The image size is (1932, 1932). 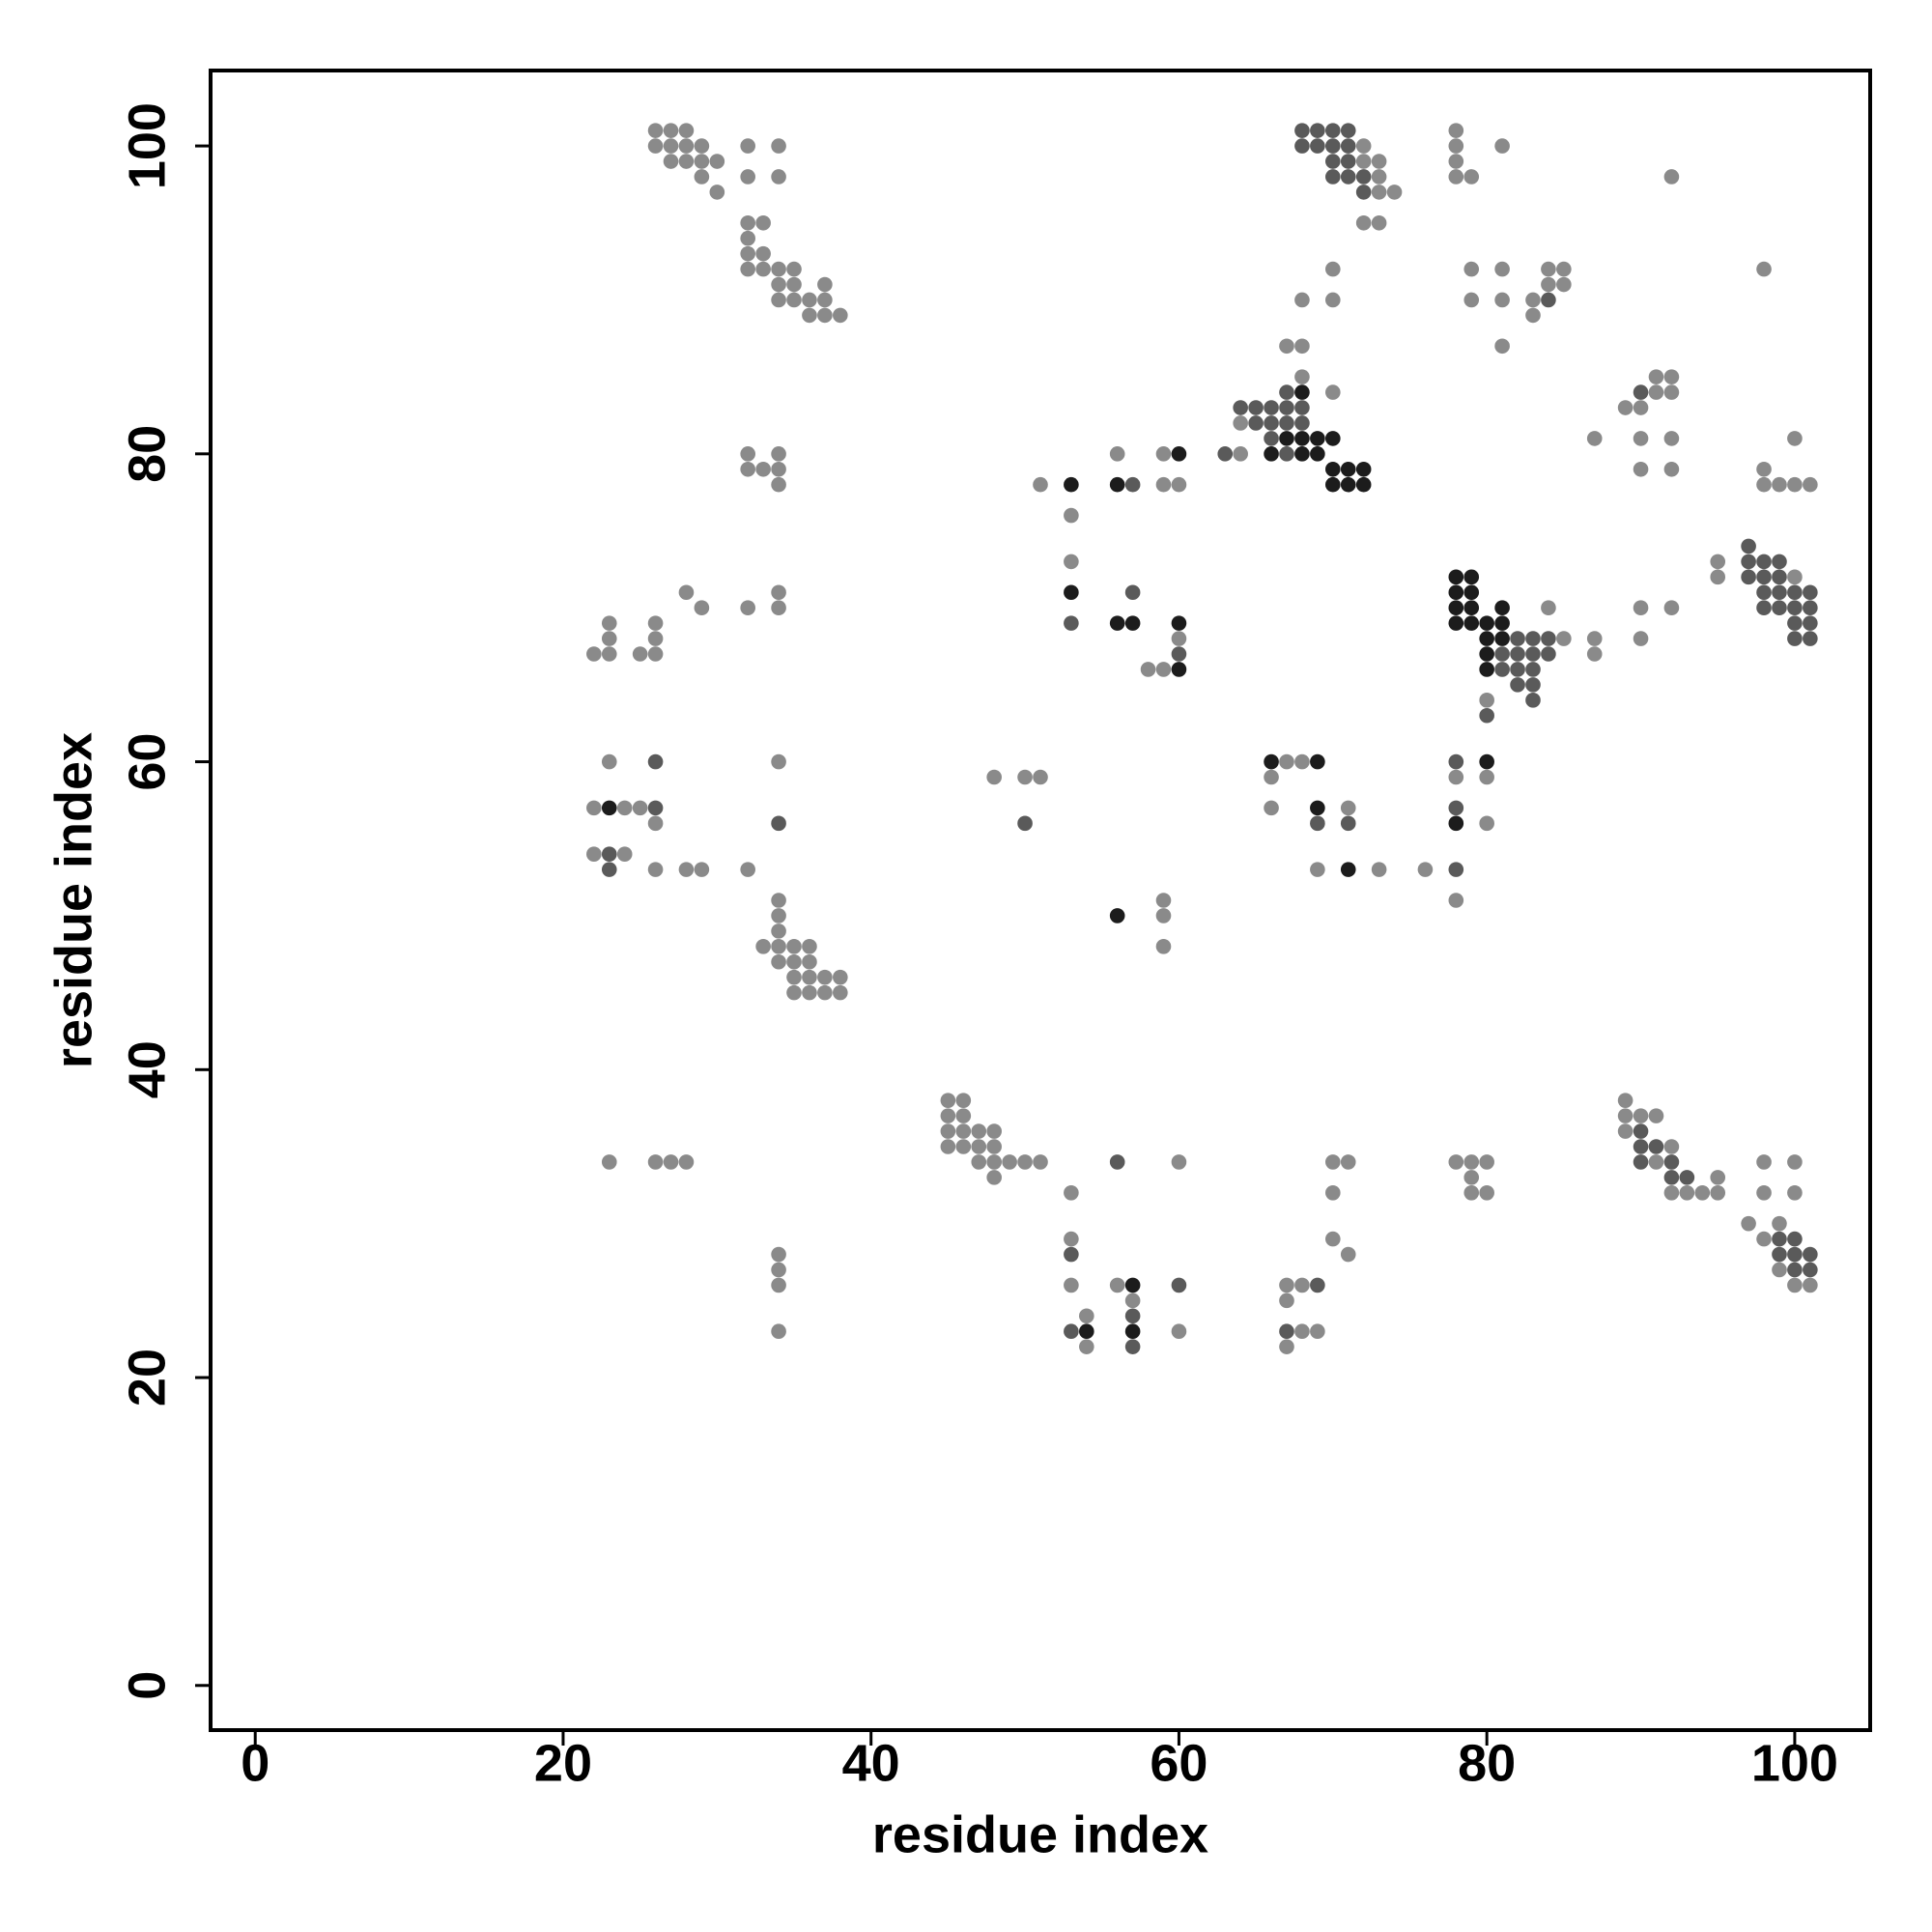 I want to click on x-tick-label: 100, so click(x=1794, y=1763).